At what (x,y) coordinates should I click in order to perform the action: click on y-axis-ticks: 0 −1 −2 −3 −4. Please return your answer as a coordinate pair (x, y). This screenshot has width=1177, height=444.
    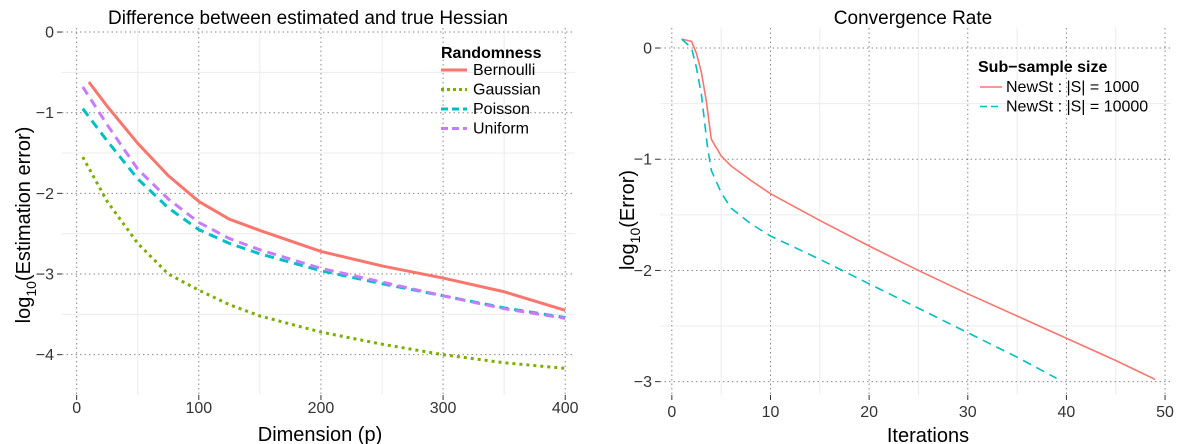
    Looking at the image, I should click on (49, 194).